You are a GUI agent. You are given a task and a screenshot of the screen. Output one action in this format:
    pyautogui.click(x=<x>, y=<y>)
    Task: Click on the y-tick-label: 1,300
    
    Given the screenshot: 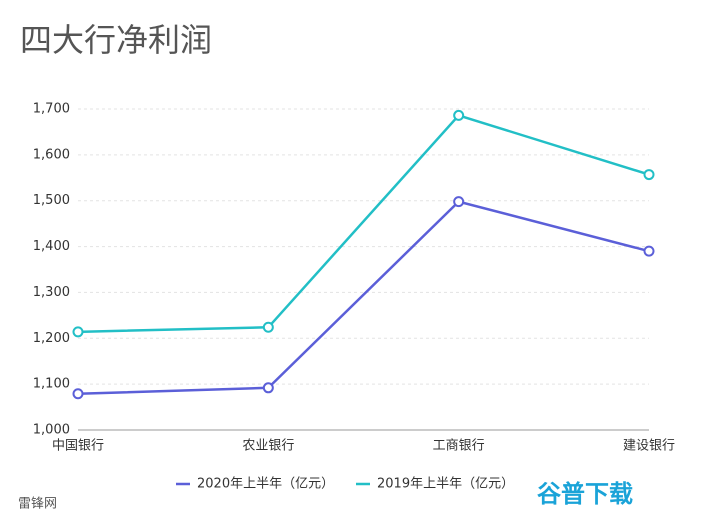 What is the action you would take?
    pyautogui.click(x=51, y=292)
    